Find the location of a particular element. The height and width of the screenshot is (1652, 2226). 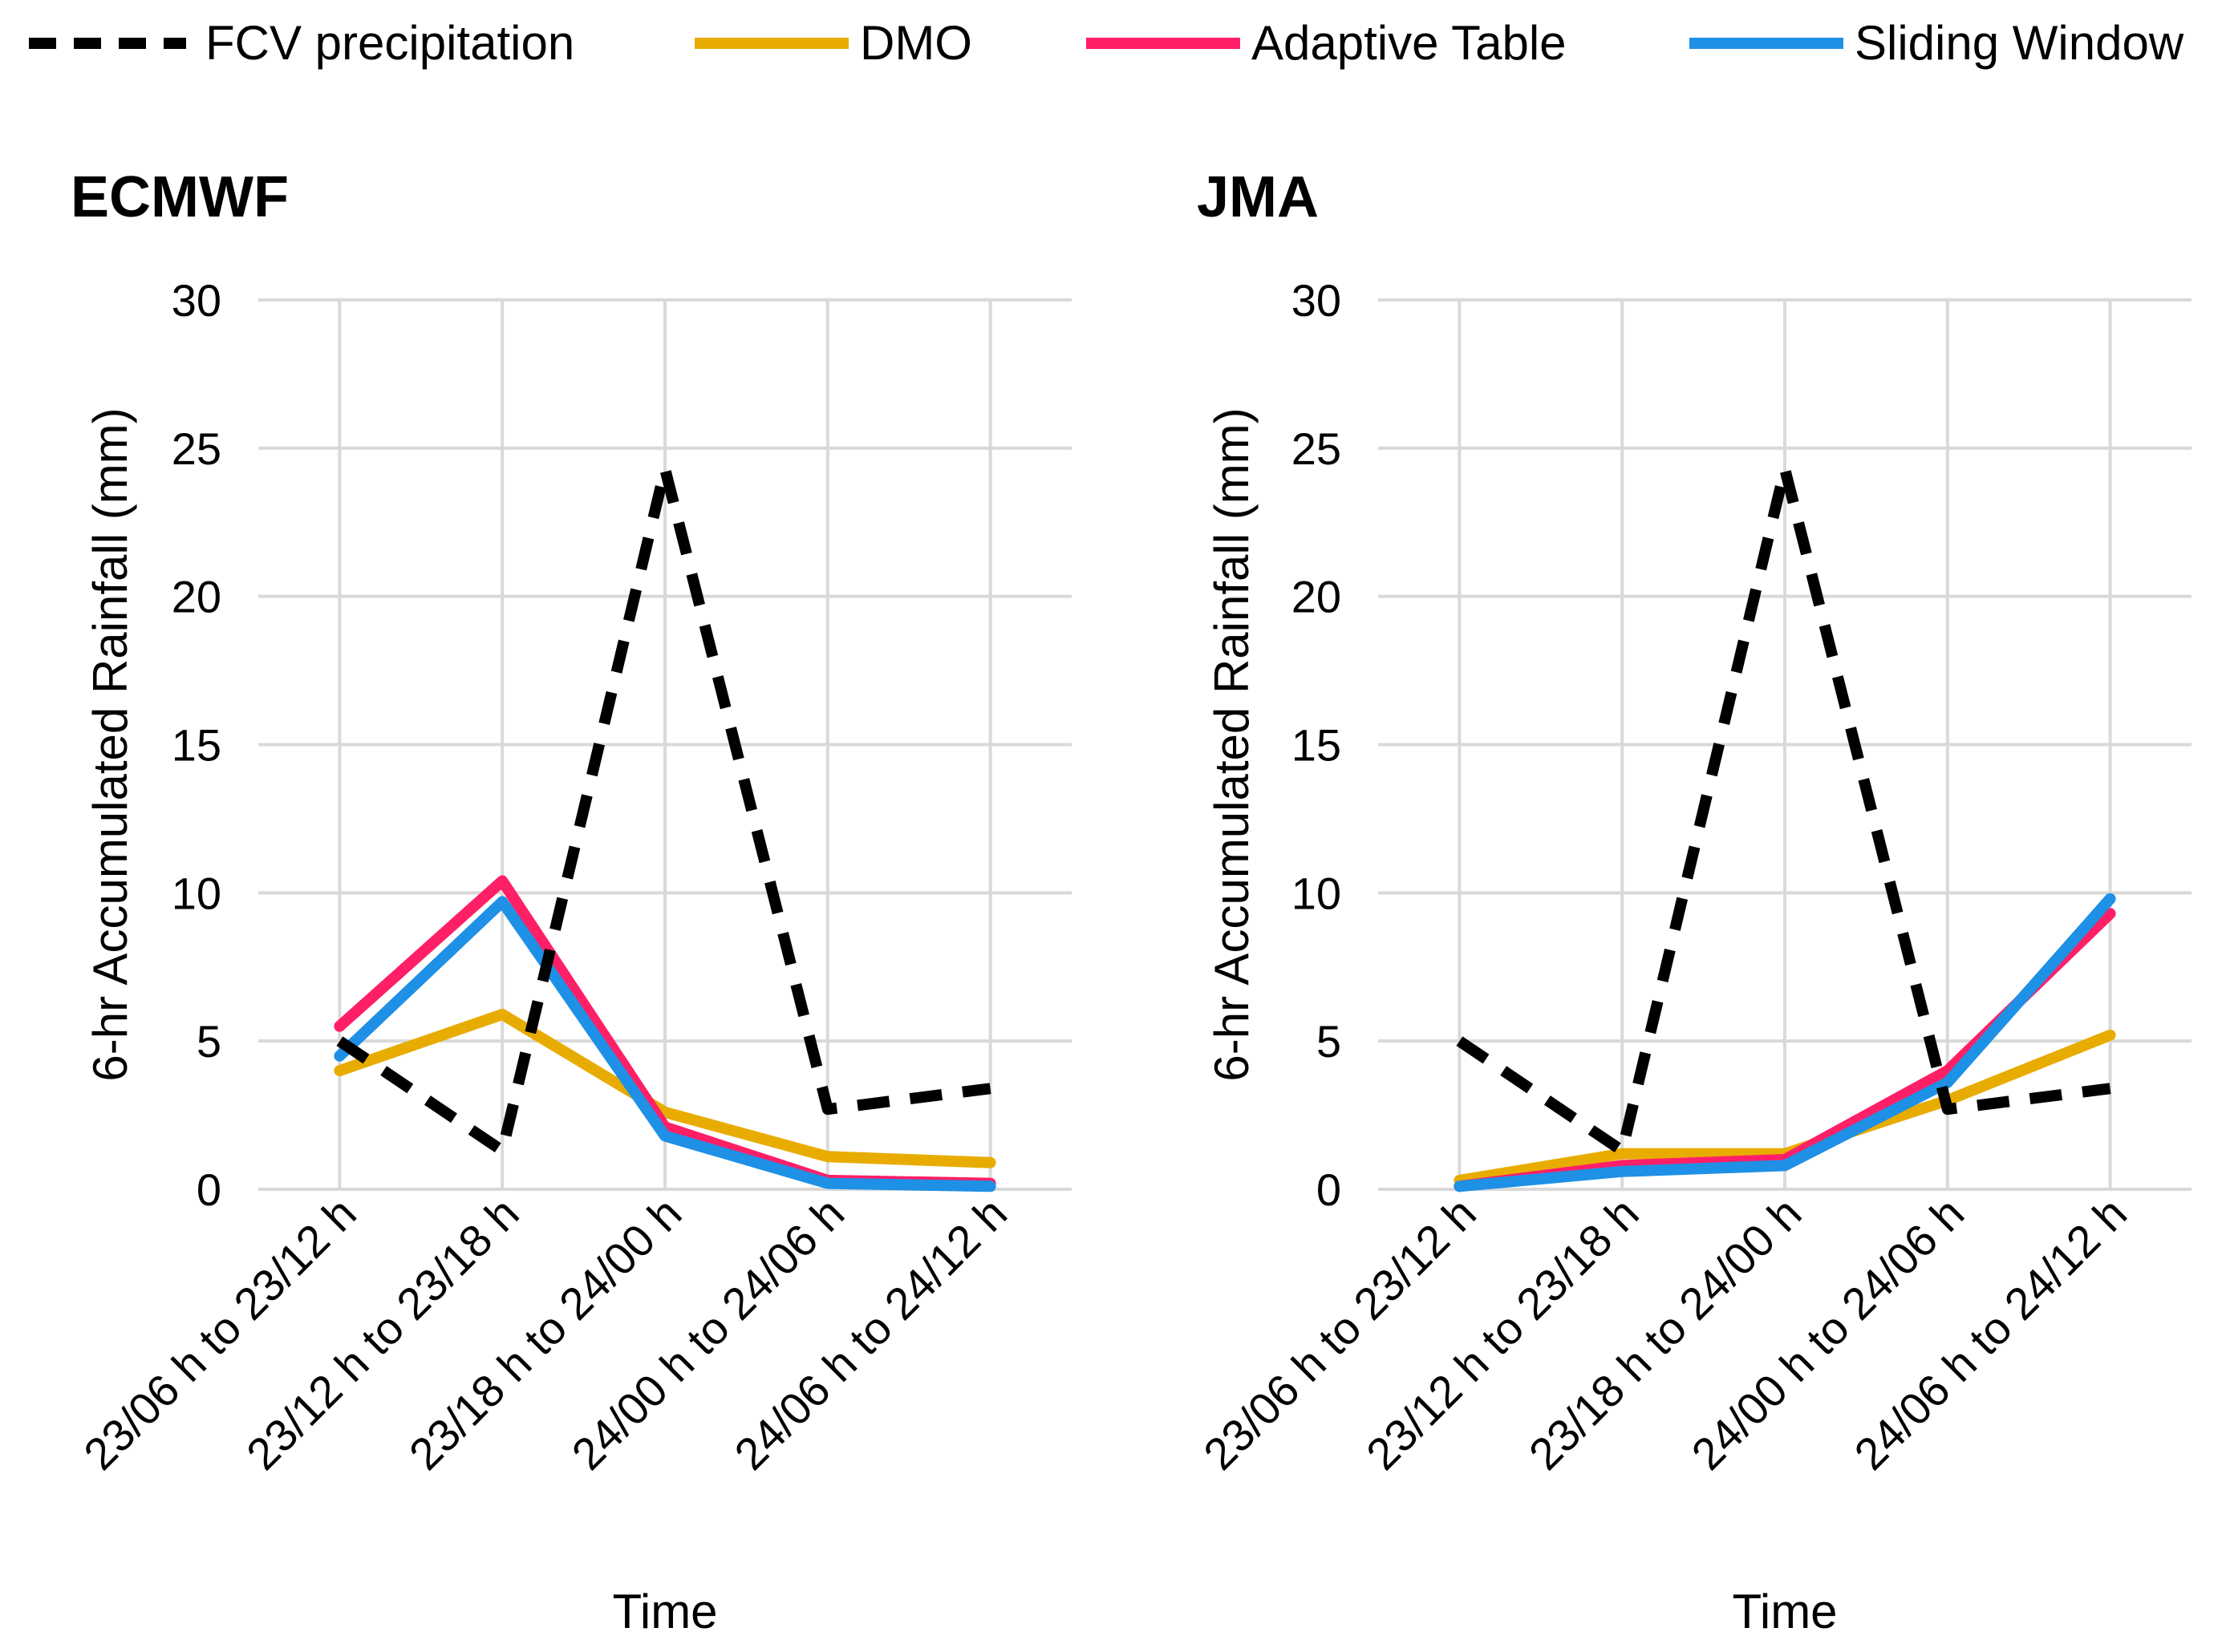

chart-title-jma: JMA is located at coordinates (1258, 197).